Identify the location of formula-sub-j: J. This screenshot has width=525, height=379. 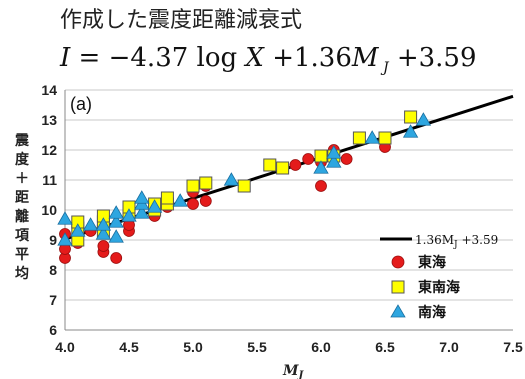
(384, 68).